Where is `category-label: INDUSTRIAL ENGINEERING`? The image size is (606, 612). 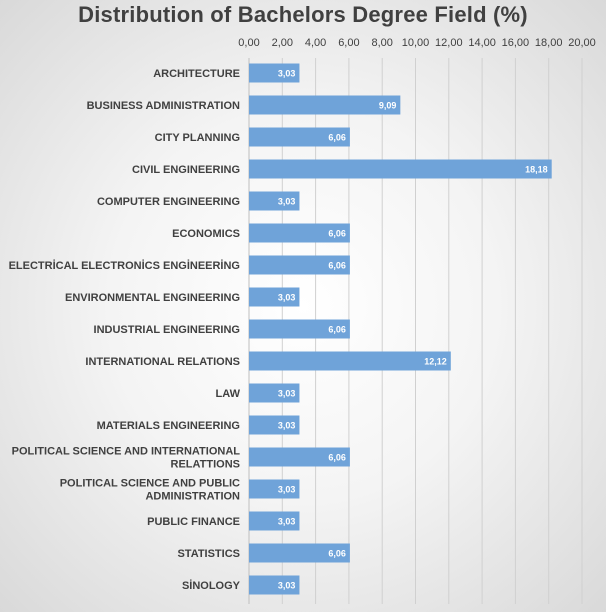 category-label: INDUSTRIAL ENGINEERING is located at coordinates (167, 330).